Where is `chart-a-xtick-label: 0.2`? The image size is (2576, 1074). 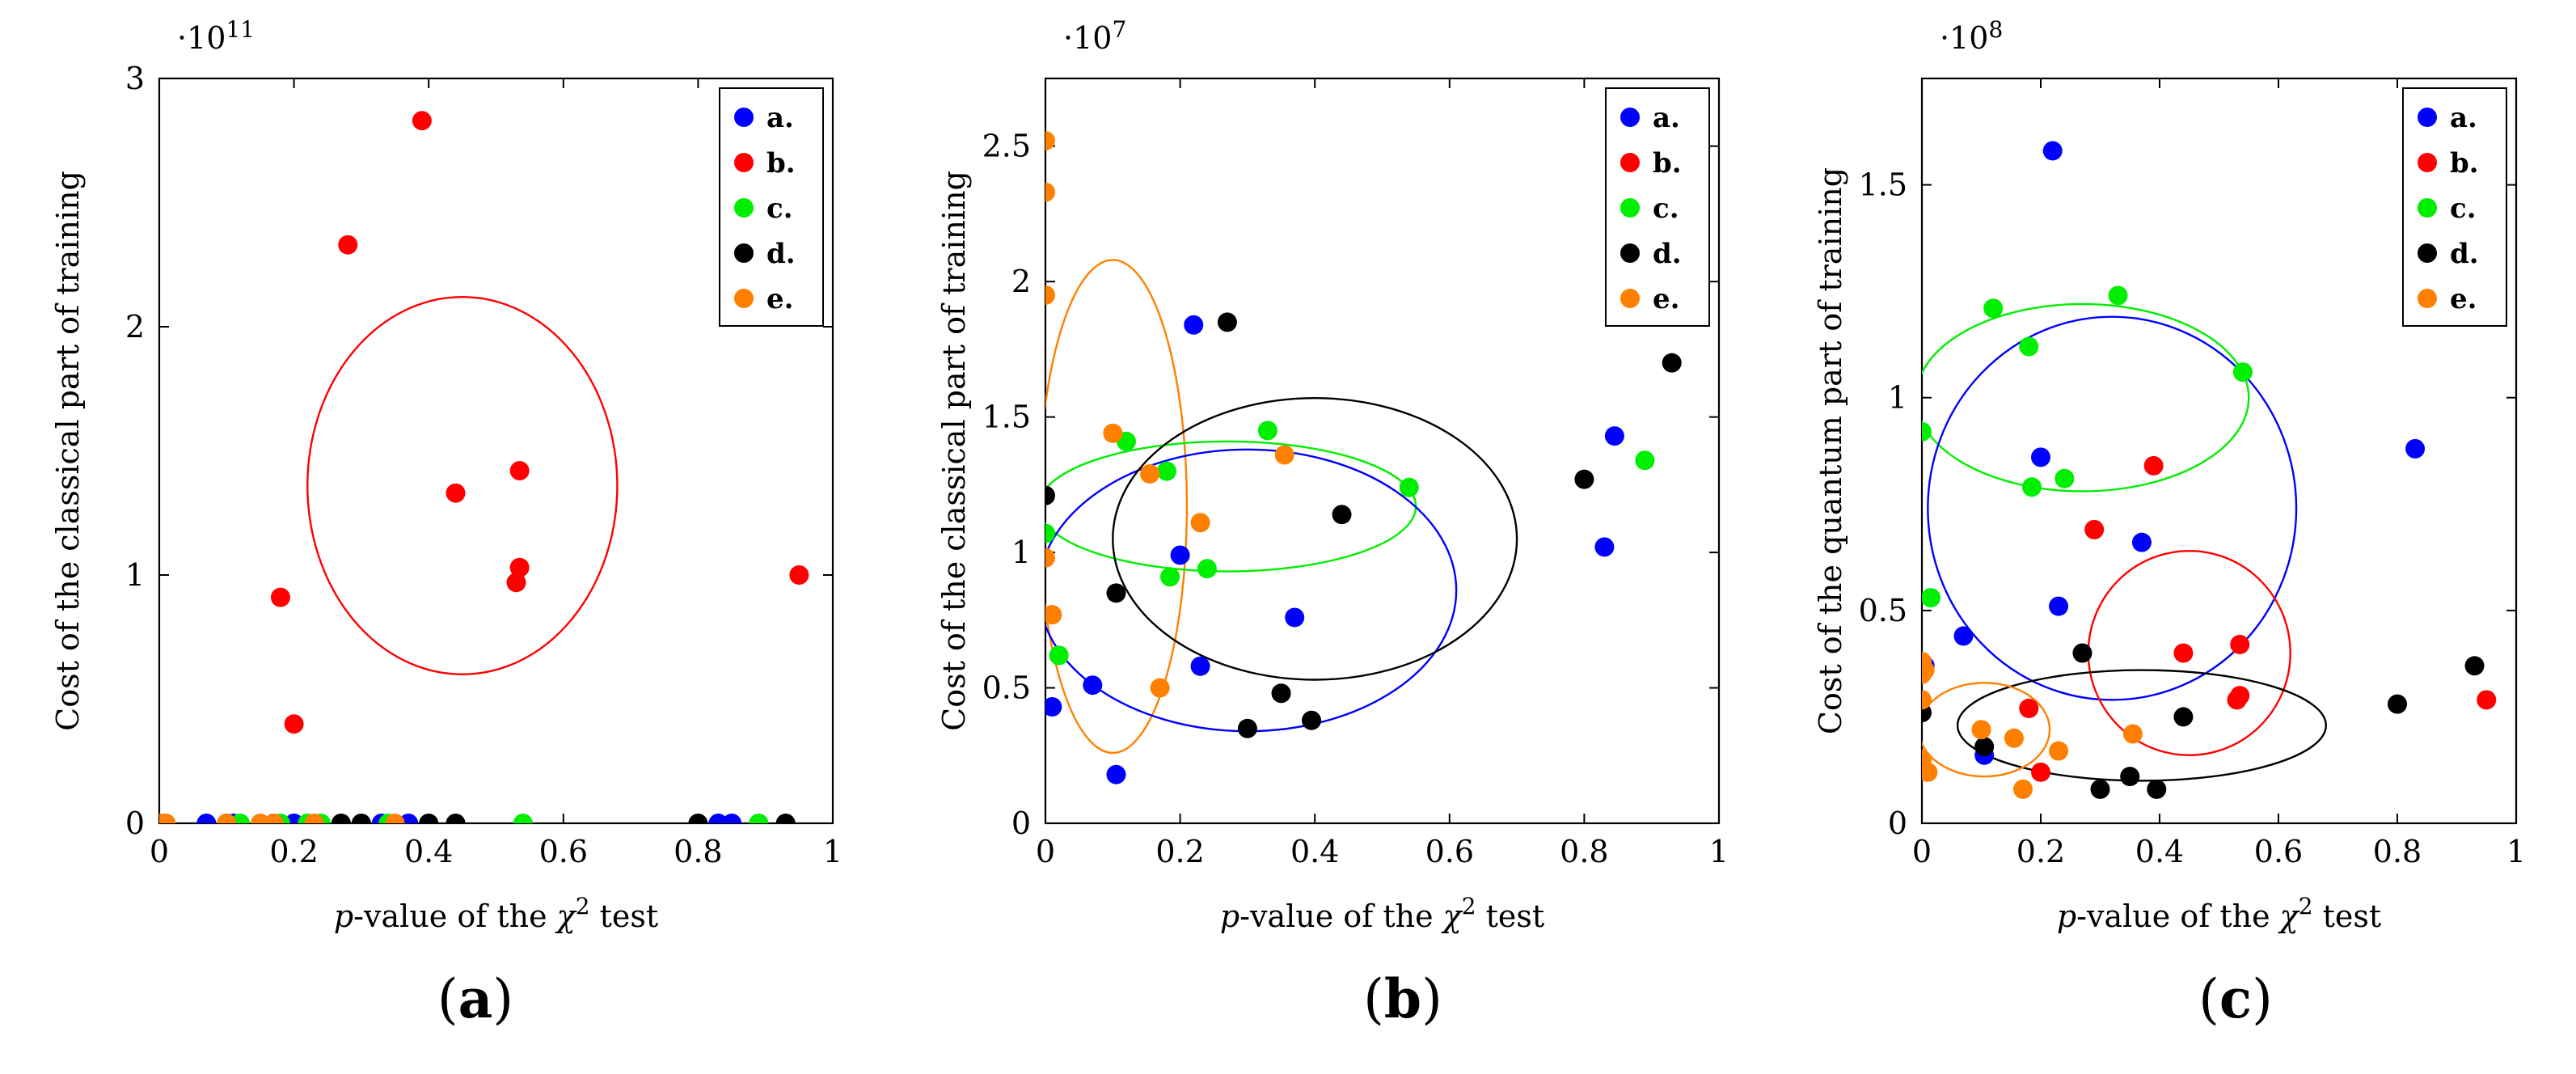 chart-a-xtick-label: 0.2 is located at coordinates (293, 851).